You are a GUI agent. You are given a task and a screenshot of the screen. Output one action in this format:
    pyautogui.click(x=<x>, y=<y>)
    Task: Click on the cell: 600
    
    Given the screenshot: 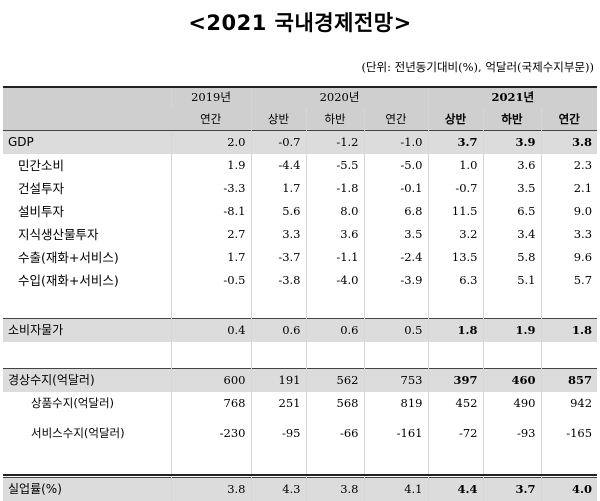 What is the action you would take?
    pyautogui.click(x=211, y=381)
    